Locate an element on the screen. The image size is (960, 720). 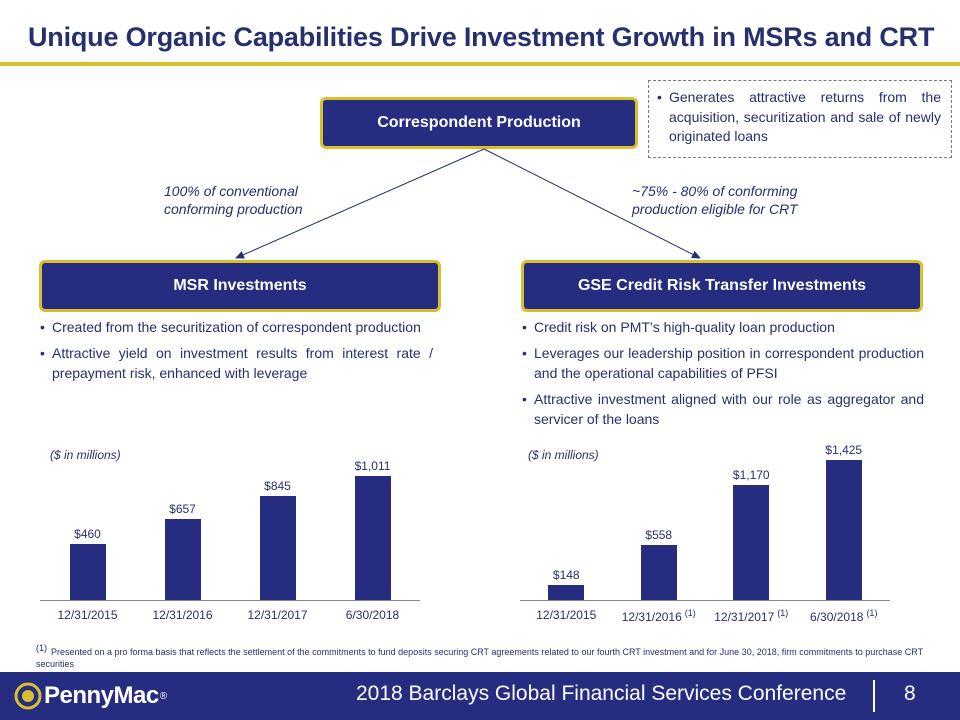
chart-category-label: 6/30/2018 (1) is located at coordinates (844, 616).